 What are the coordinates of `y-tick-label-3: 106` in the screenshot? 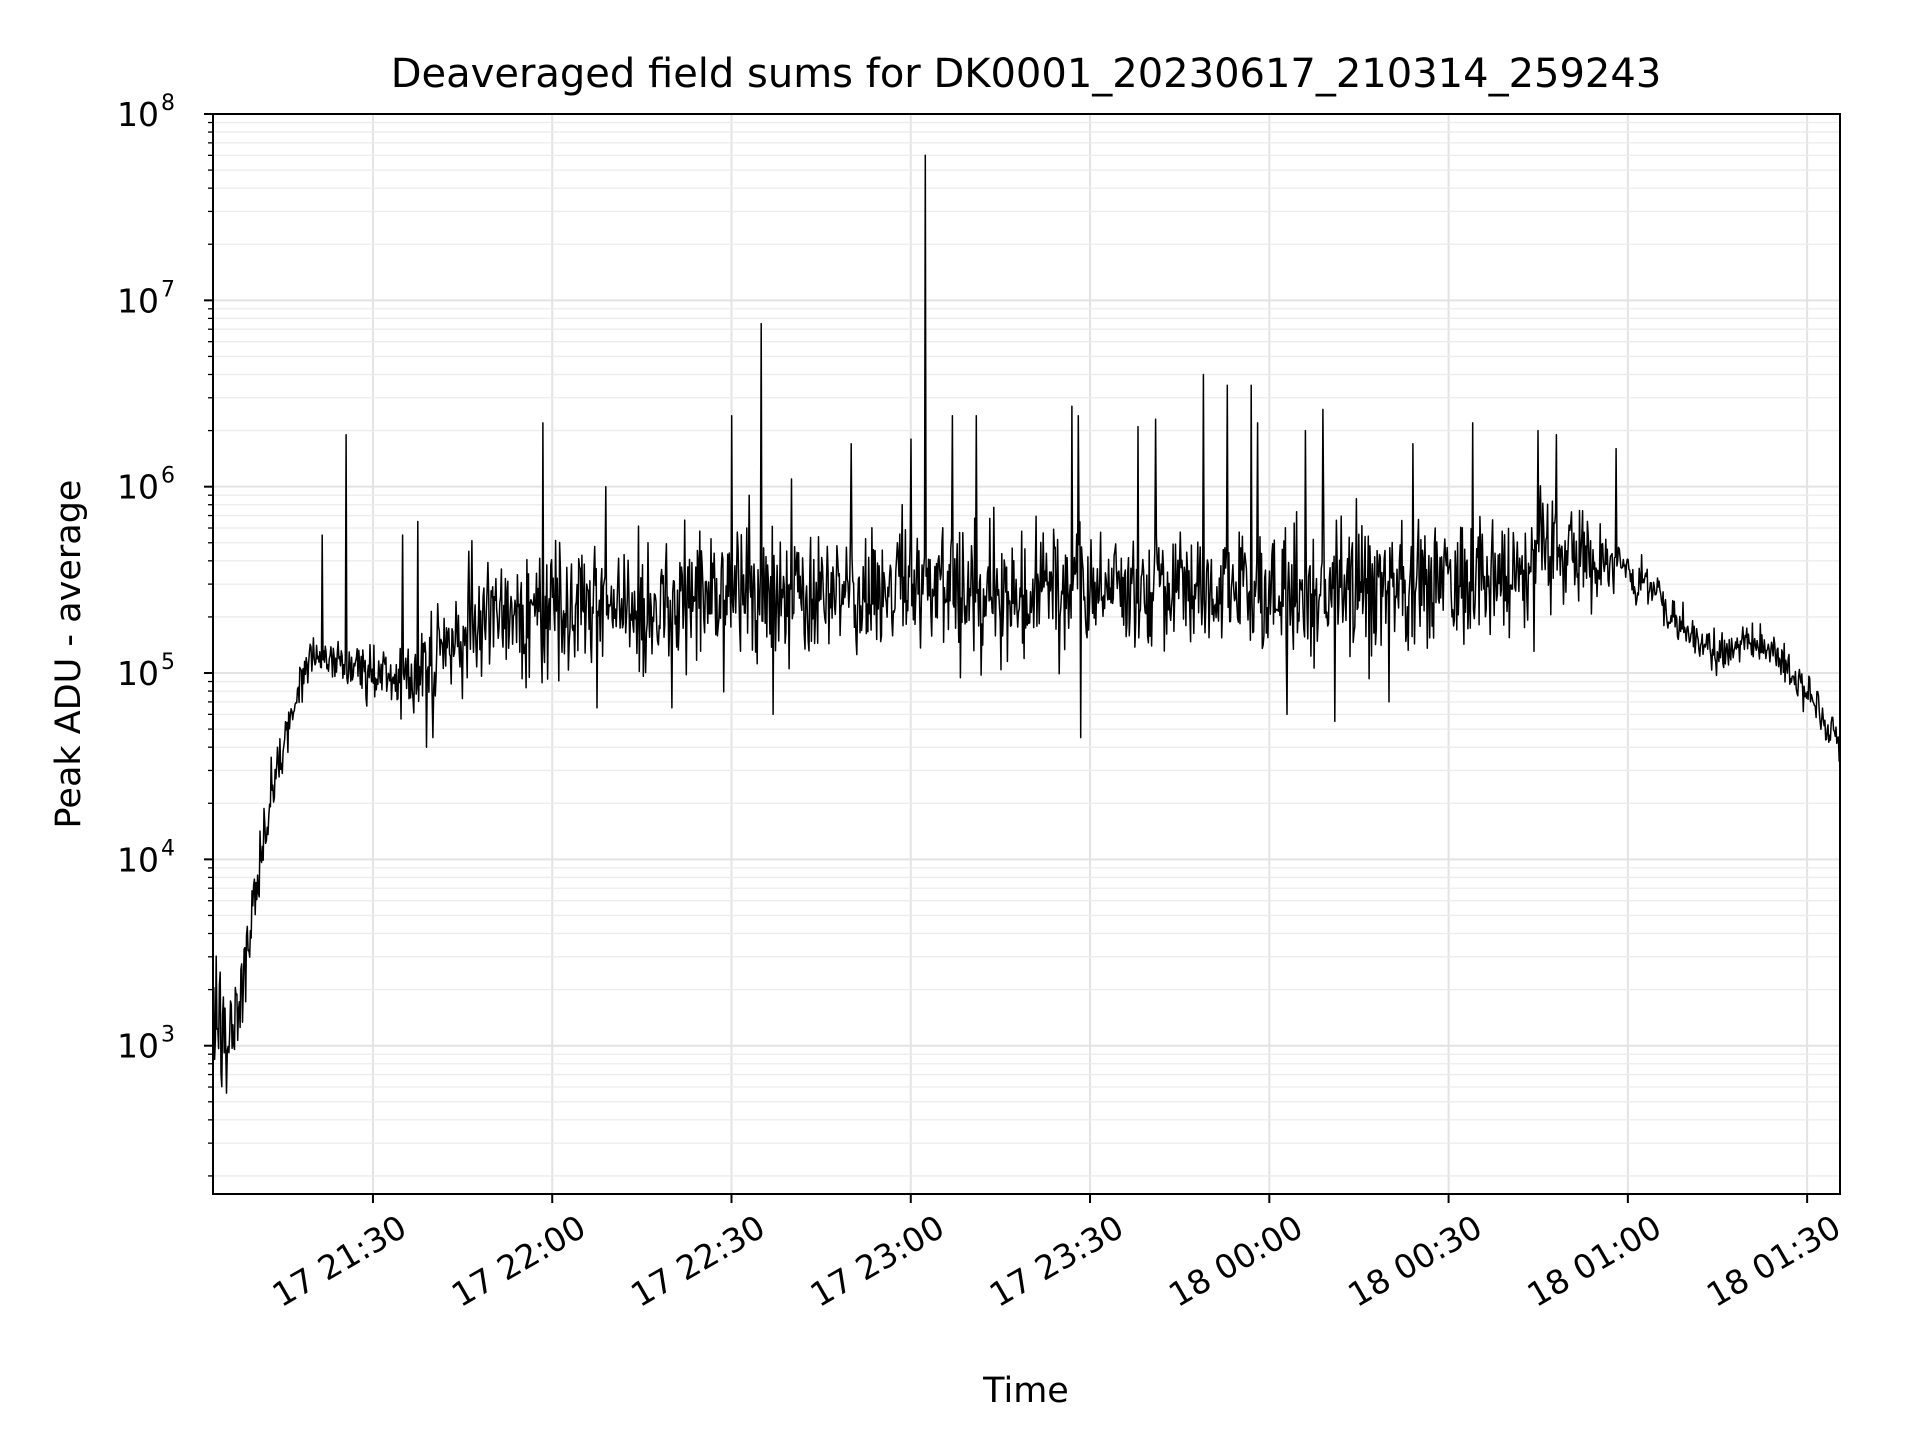 It's located at (146, 485).